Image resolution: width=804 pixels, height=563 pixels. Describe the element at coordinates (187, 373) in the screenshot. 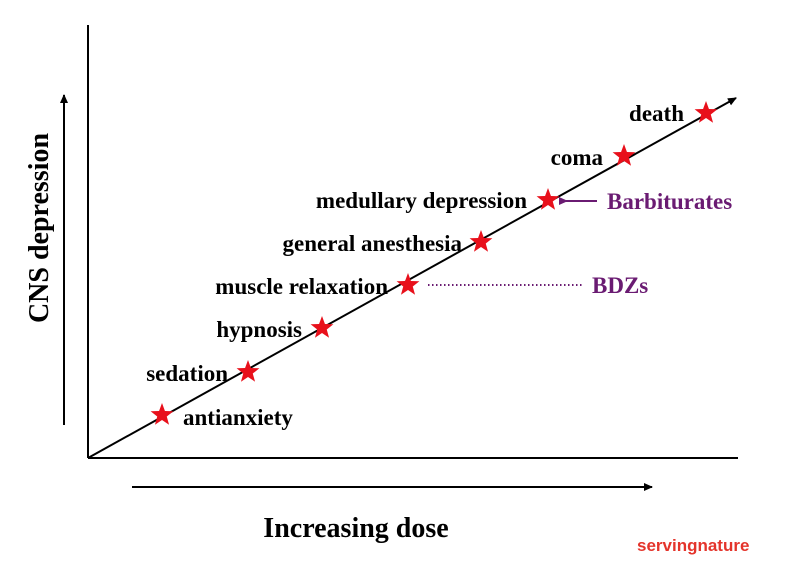

I see `stage-label-sedation: sedation` at that location.